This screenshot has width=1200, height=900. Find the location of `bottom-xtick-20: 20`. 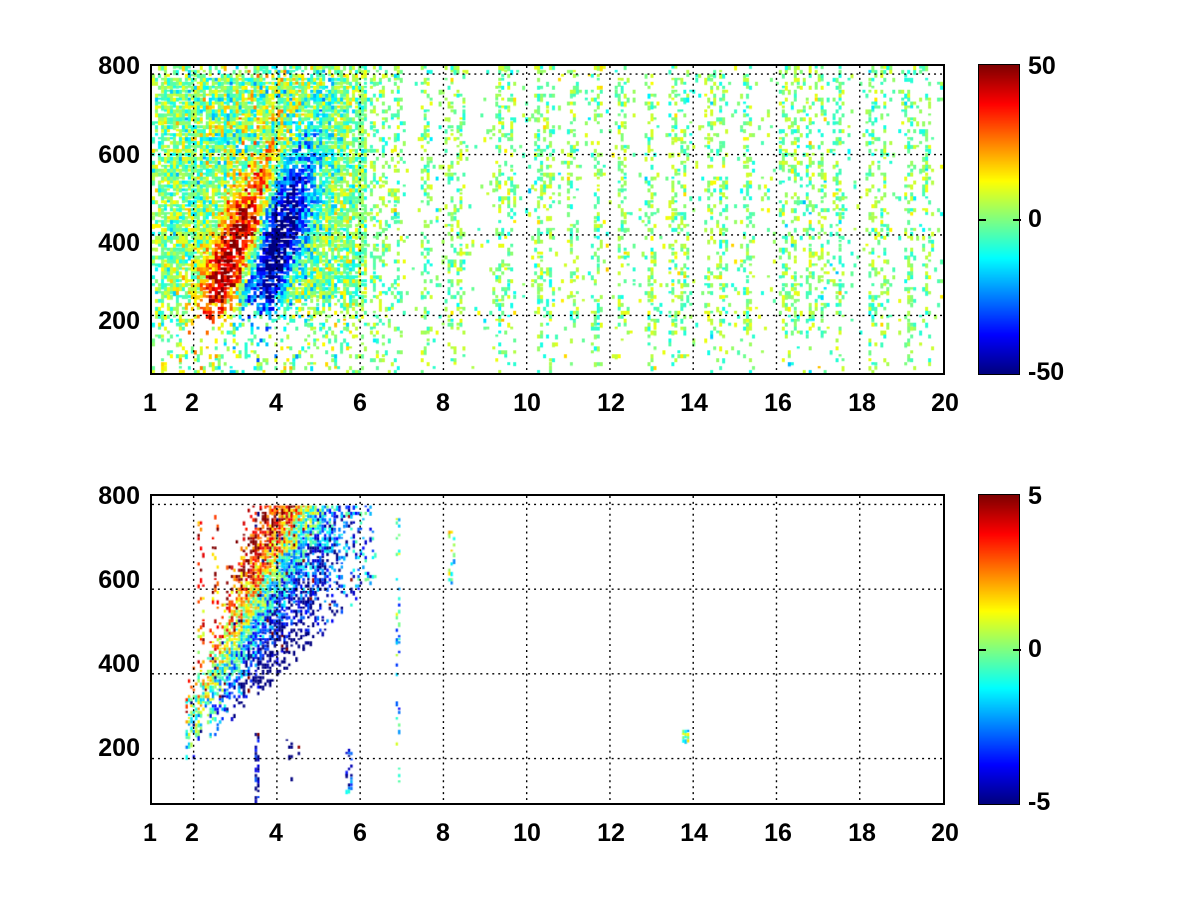

bottom-xtick-20: 20 is located at coordinates (945, 833).